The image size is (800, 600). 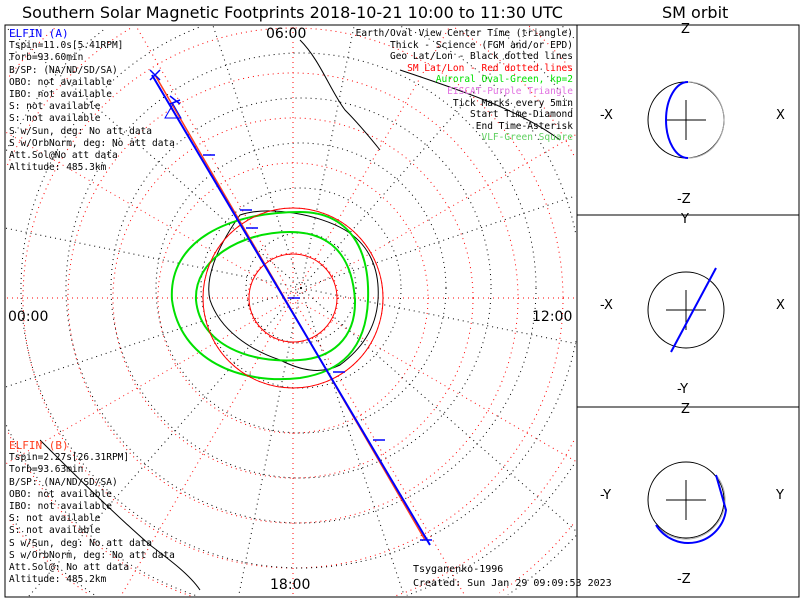 I want to click on sm-lat-ring, so click(x=293, y=298).